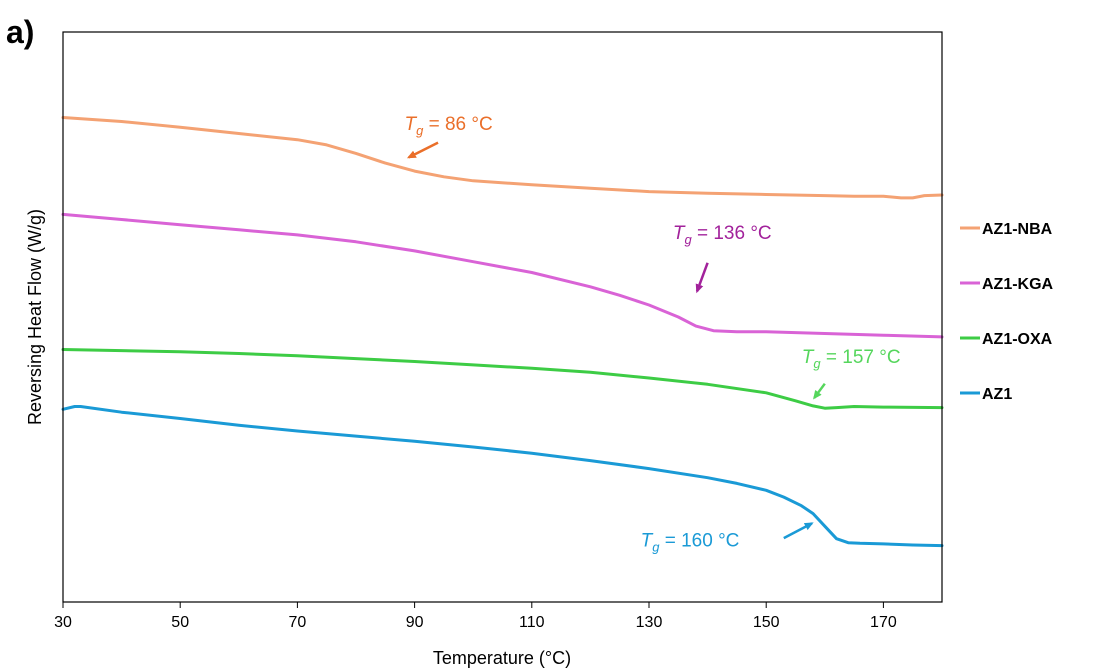  What do you see at coordinates (997, 394) in the screenshot?
I see `legend-label-az1: AZ1` at bounding box center [997, 394].